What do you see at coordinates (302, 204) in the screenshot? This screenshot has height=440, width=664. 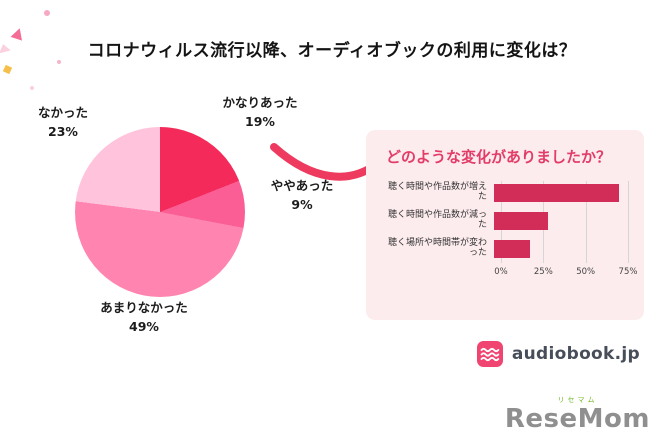 I see `pie-label-pct: 9%` at bounding box center [302, 204].